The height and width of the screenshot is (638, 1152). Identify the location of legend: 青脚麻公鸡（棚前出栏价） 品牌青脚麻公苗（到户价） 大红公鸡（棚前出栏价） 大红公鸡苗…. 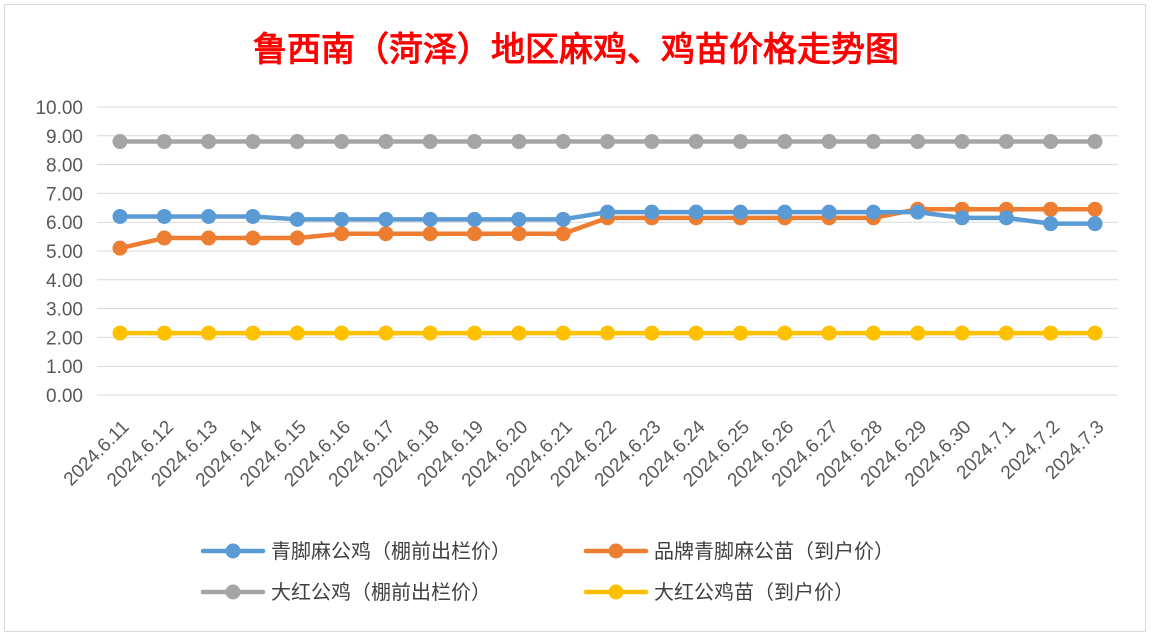
(547, 571).